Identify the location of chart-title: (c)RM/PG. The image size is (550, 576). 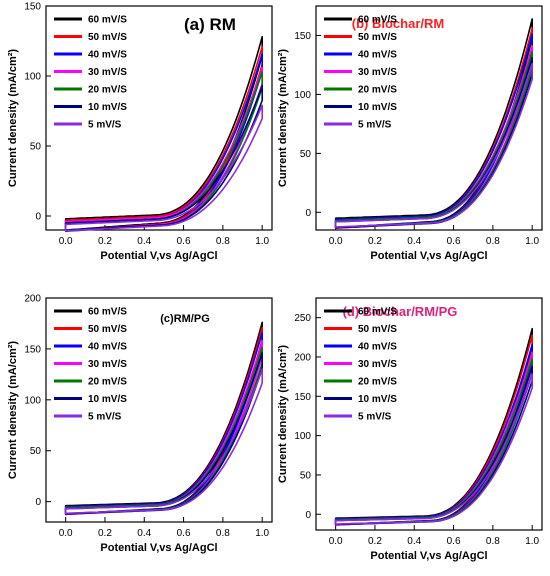
(185, 319).